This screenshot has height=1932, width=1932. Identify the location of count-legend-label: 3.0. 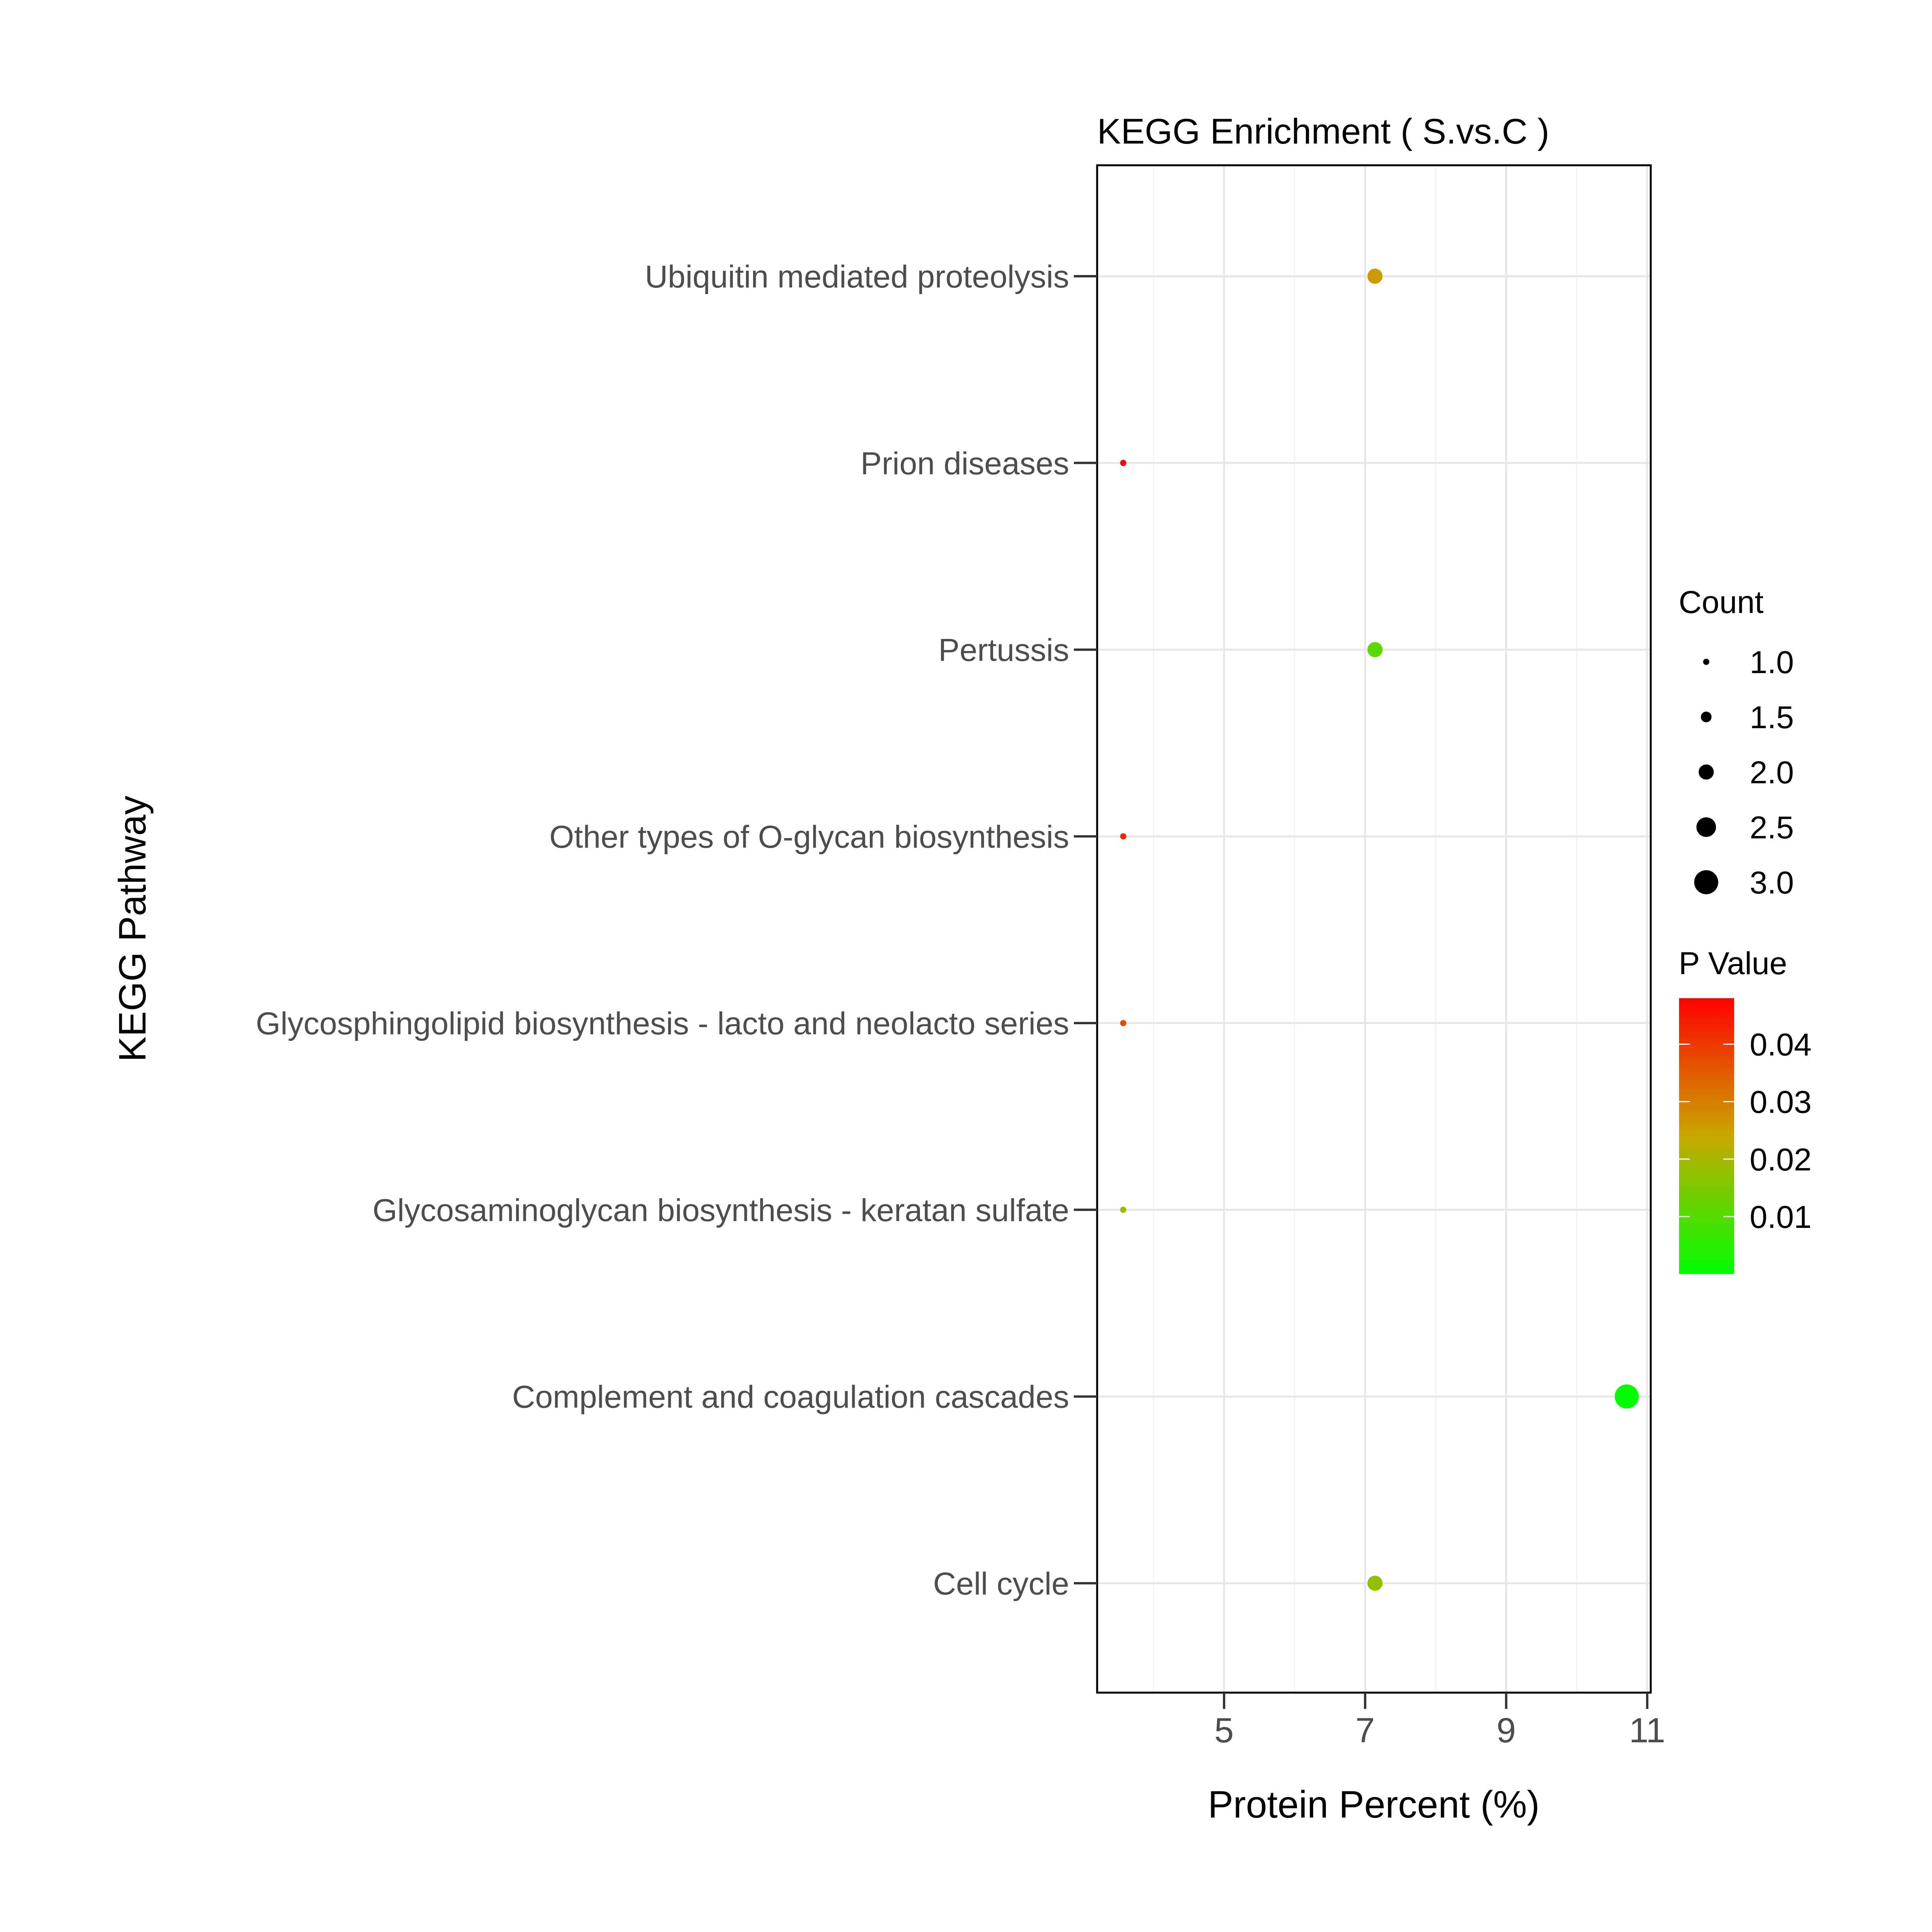
(1772, 883).